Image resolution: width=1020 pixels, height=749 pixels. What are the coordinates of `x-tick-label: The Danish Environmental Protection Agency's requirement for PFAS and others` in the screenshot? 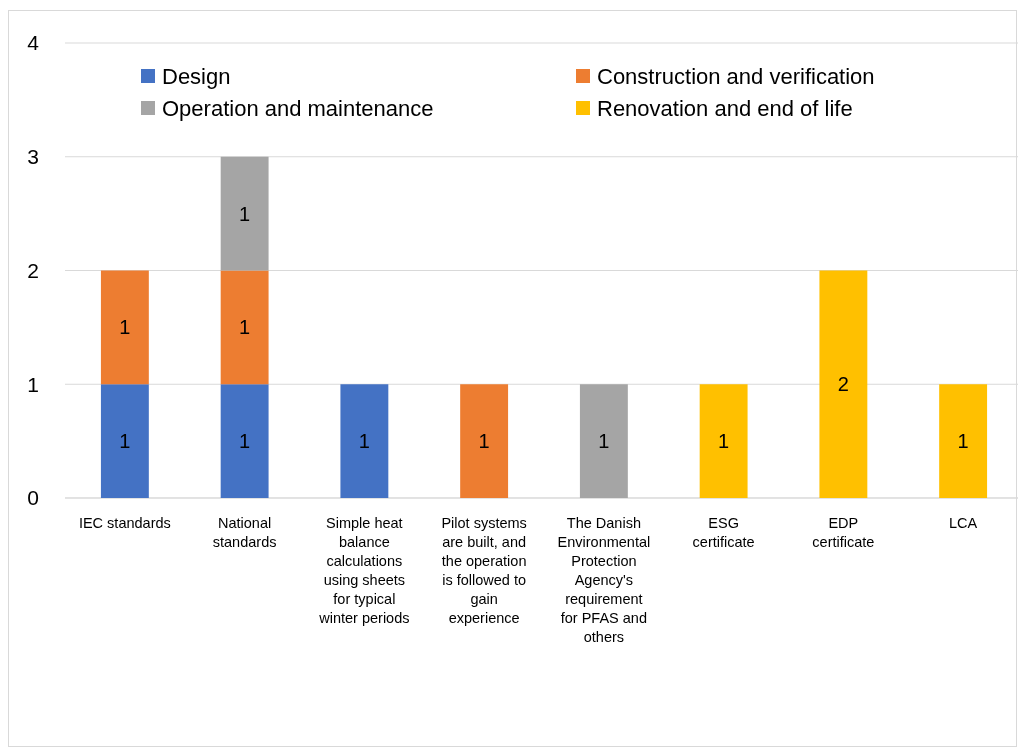 It's located at (604, 580).